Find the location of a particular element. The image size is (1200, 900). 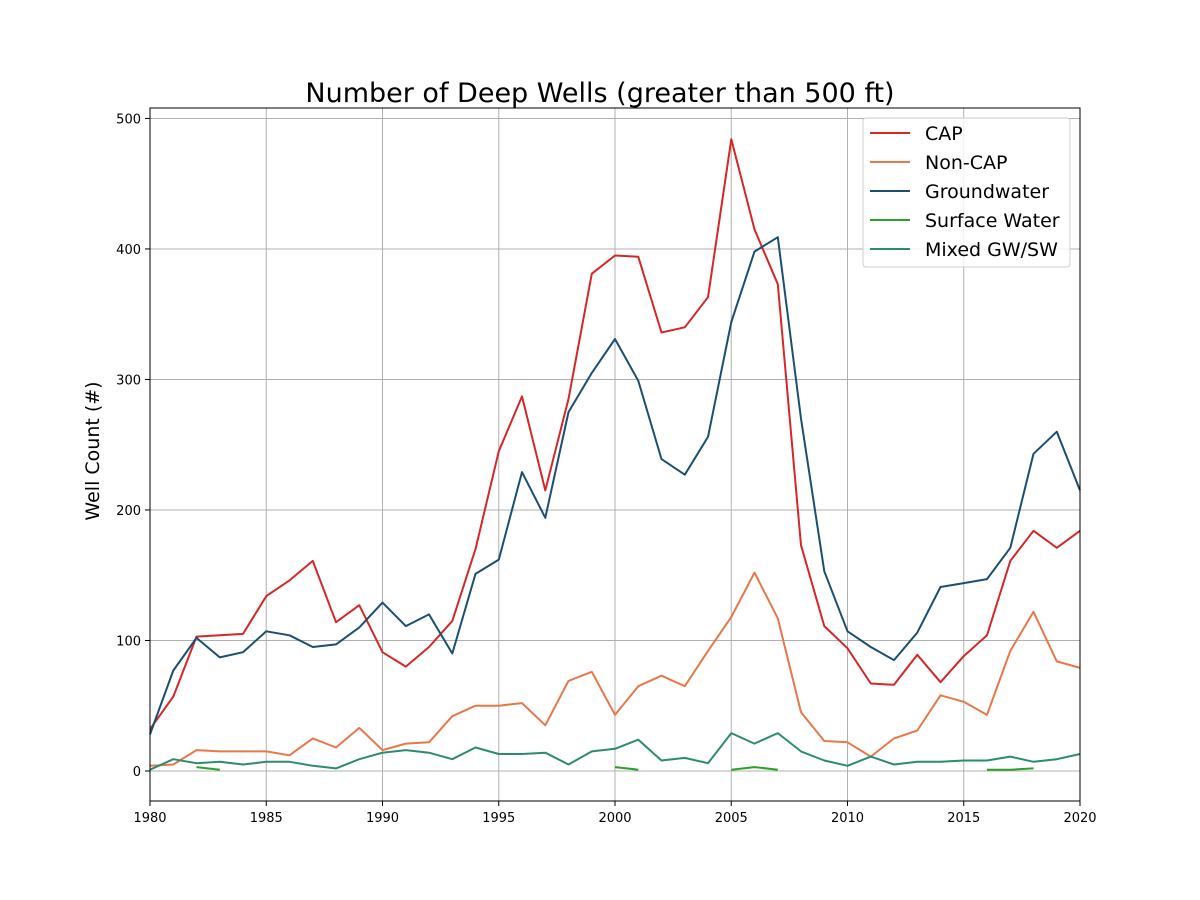

x-tick-label: 1990 is located at coordinates (382, 818).